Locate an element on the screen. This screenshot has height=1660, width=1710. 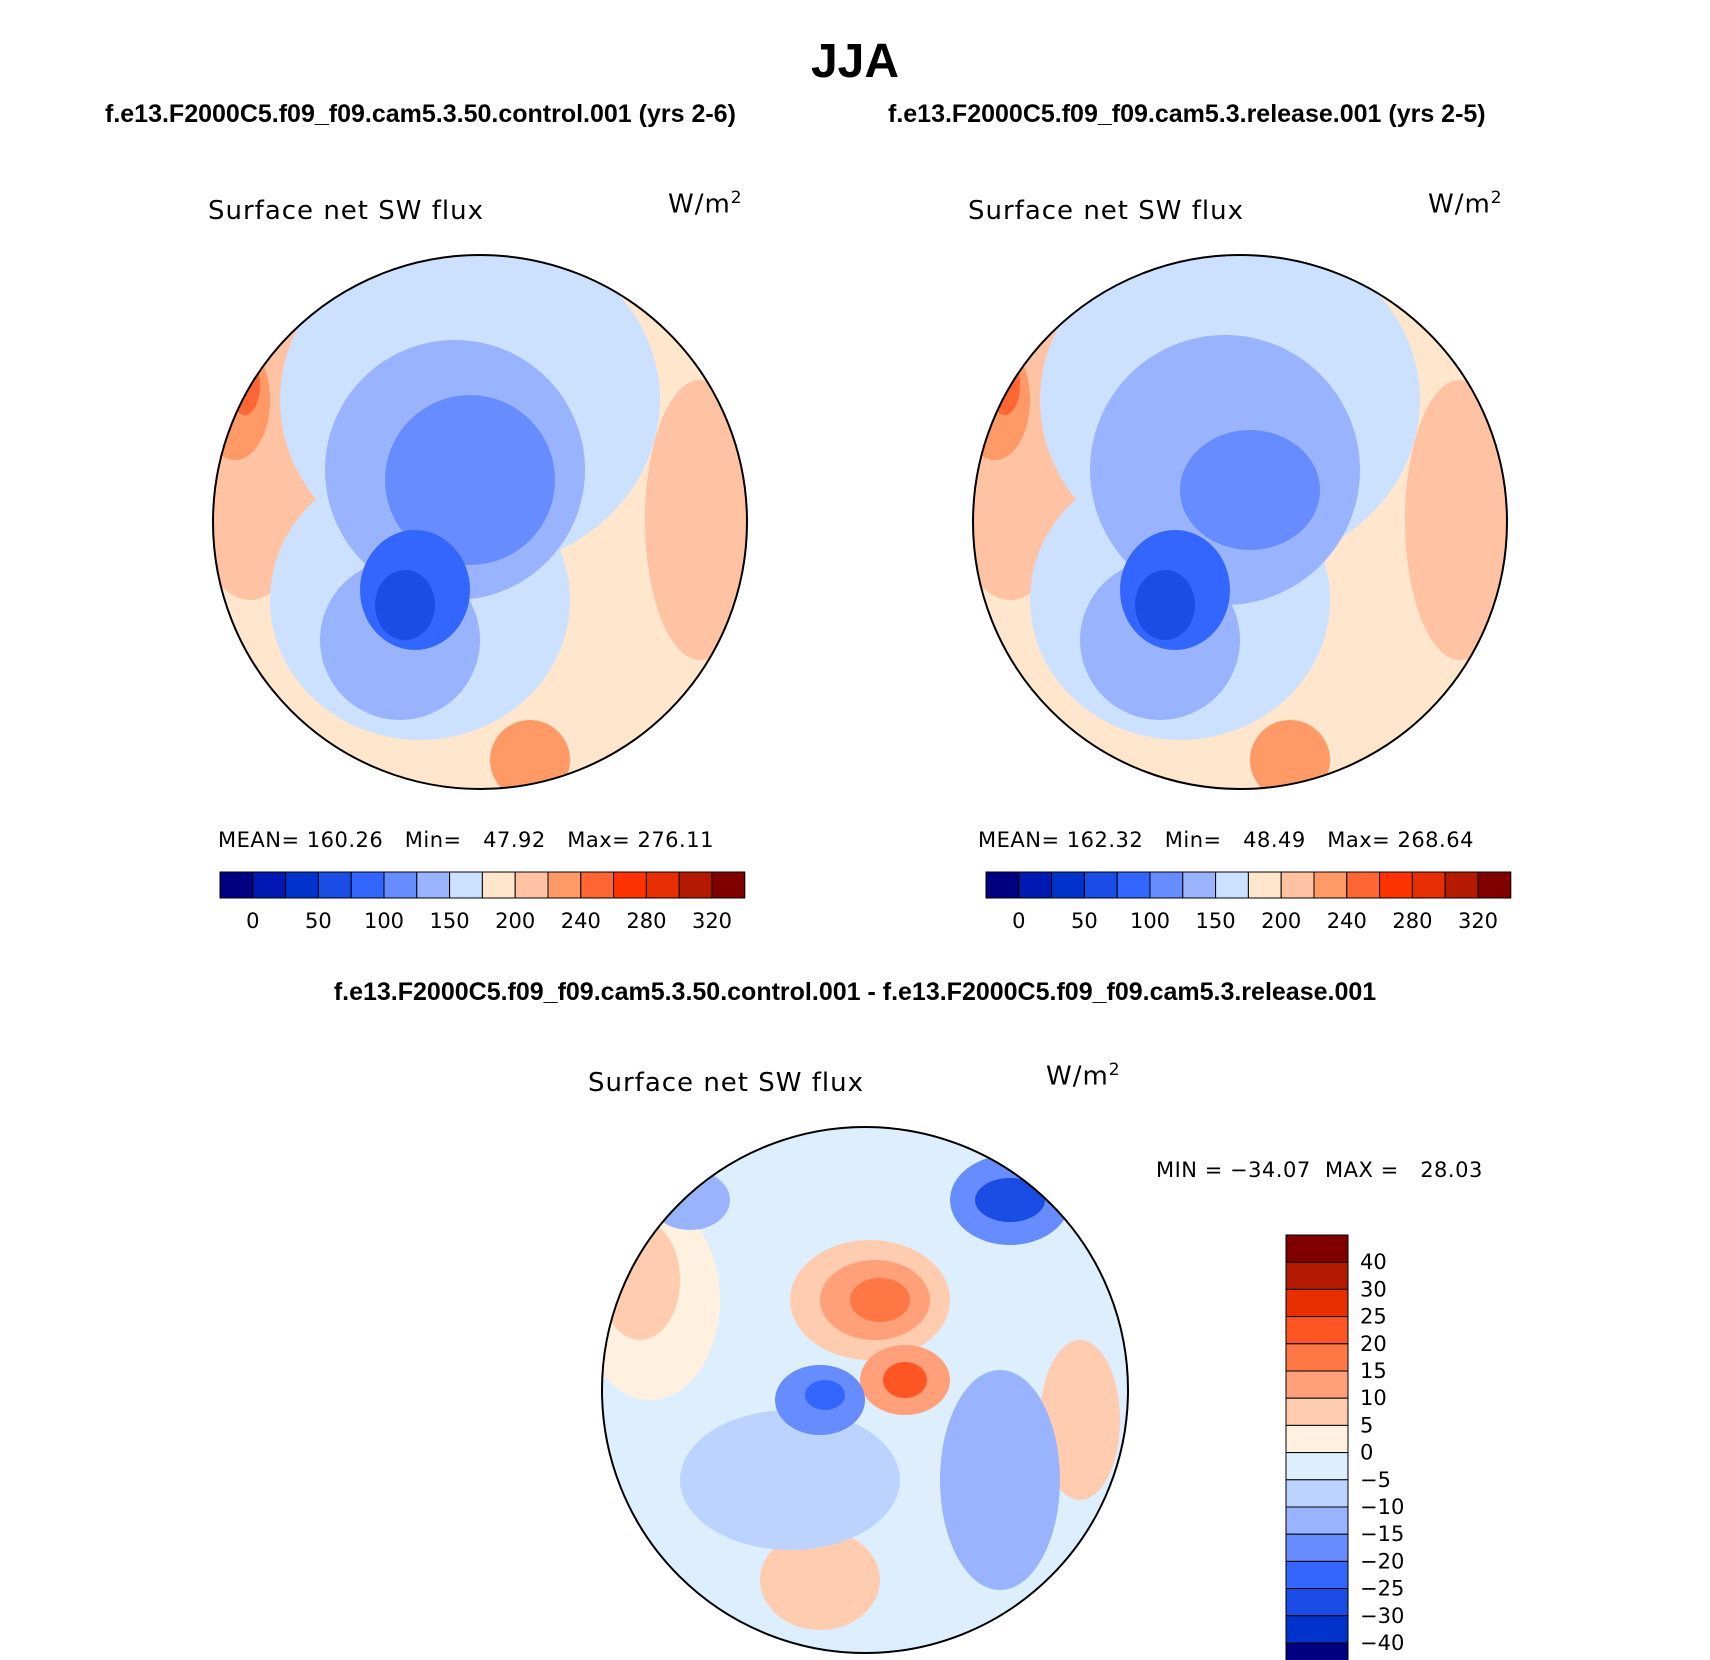
colorbar-control-tick-label: 50 is located at coordinates (318, 921).